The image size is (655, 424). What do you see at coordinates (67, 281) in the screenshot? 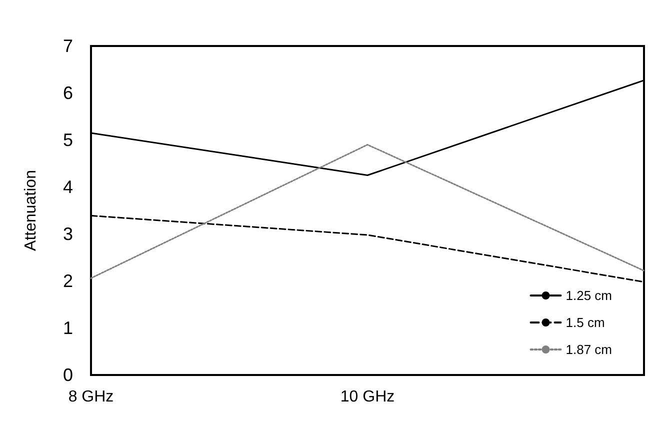
I see `y-tick-label: 2` at bounding box center [67, 281].